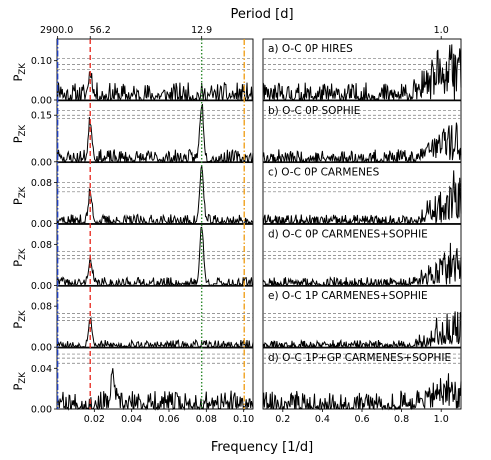 The image size is (491, 460). I want to click on panel-6-ylabel: PZK, so click(19, 381).